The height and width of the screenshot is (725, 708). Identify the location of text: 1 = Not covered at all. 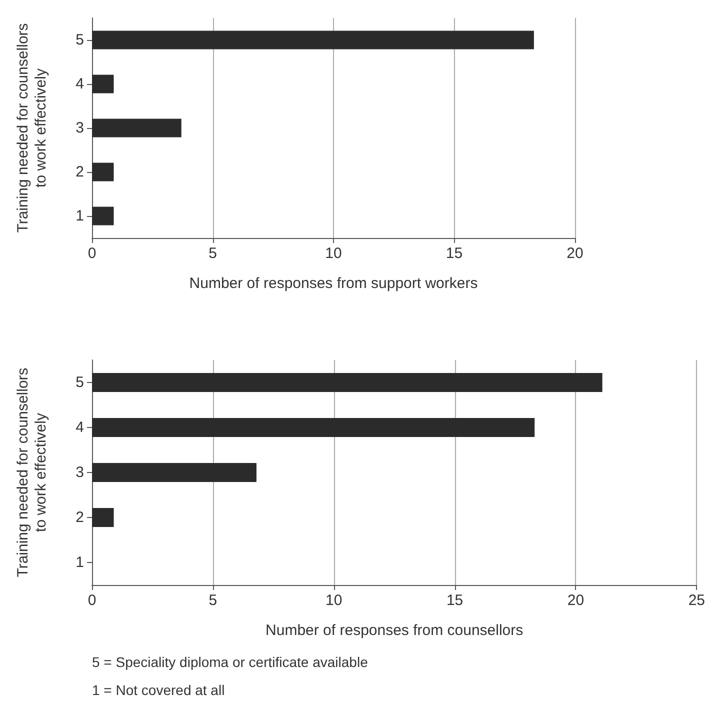
(158, 690).